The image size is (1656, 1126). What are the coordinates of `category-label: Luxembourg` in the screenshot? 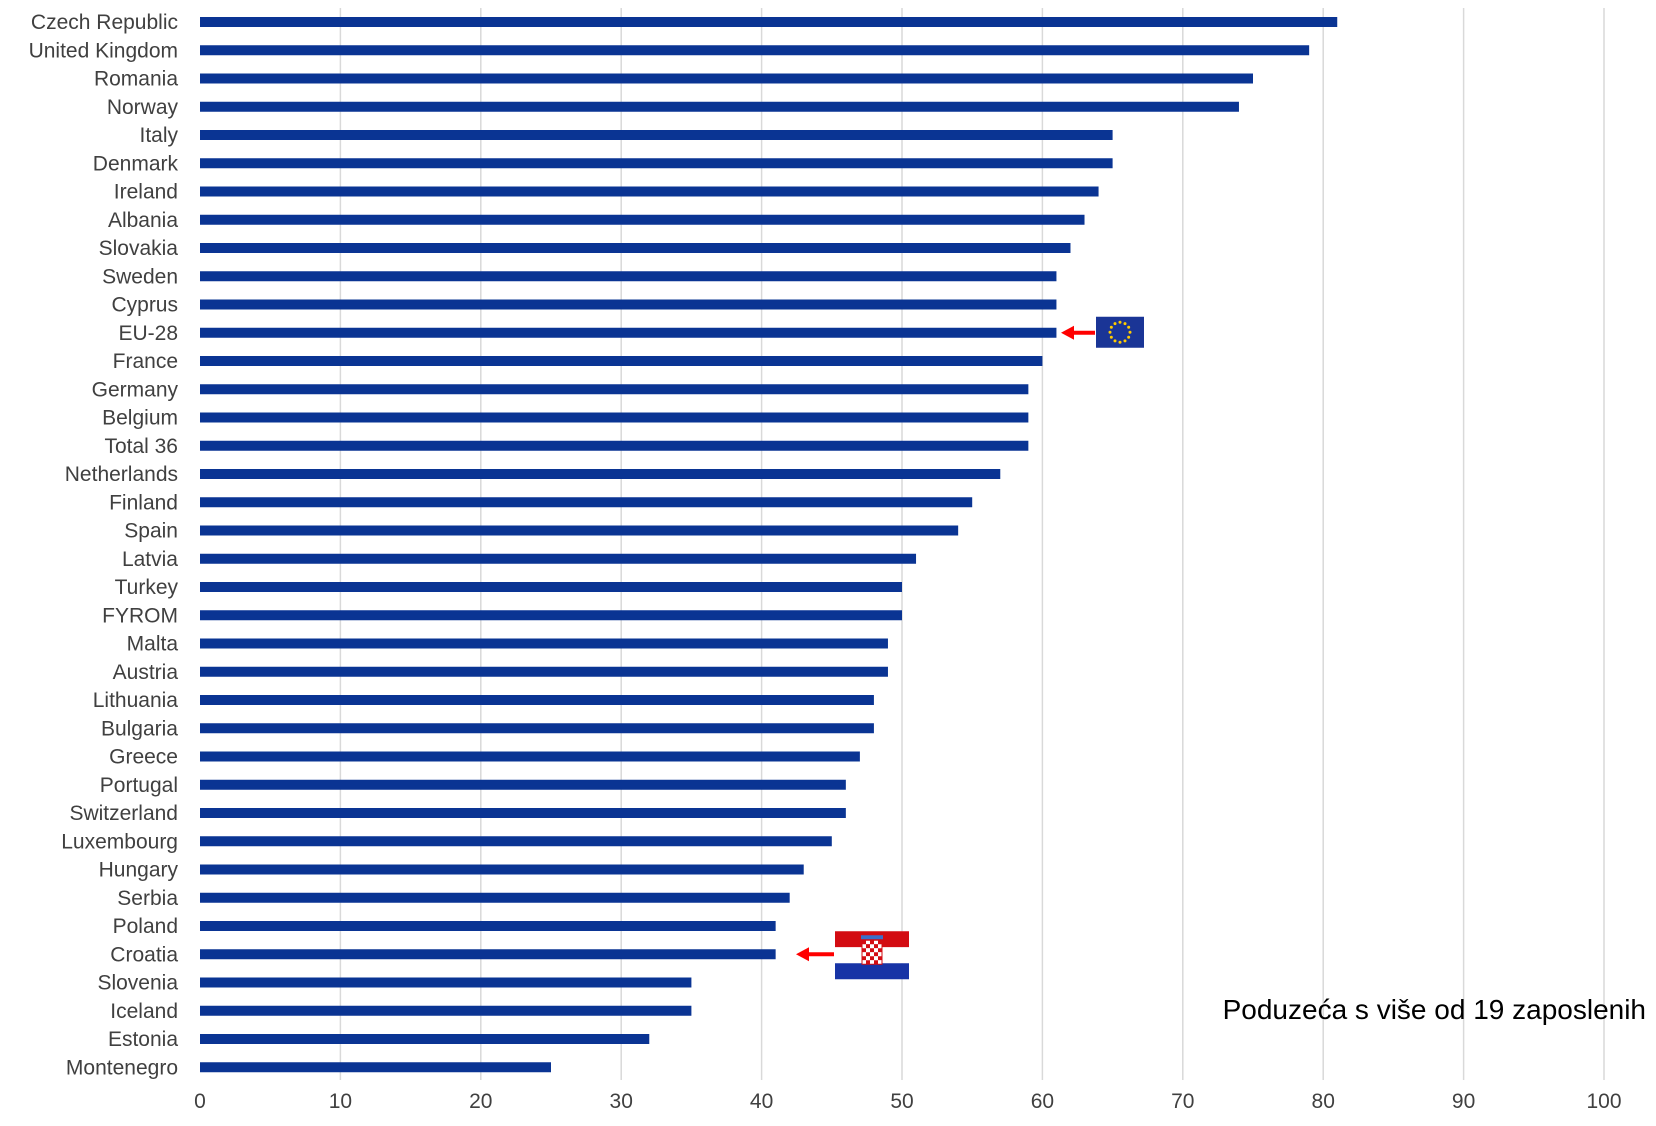 It's located at (119, 841).